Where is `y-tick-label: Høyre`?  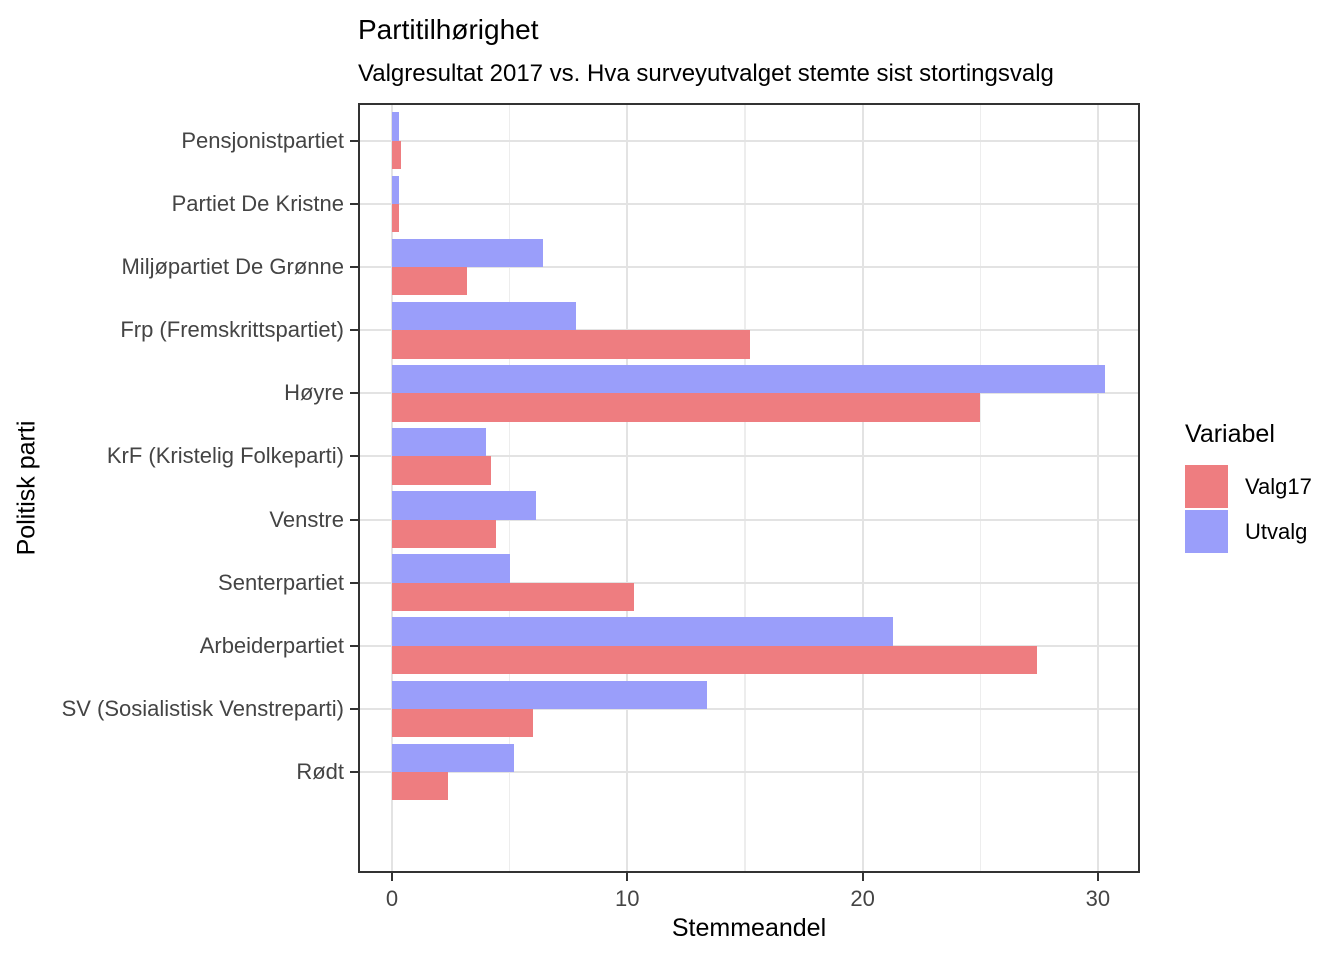 y-tick-label: Høyre is located at coordinates (314, 393).